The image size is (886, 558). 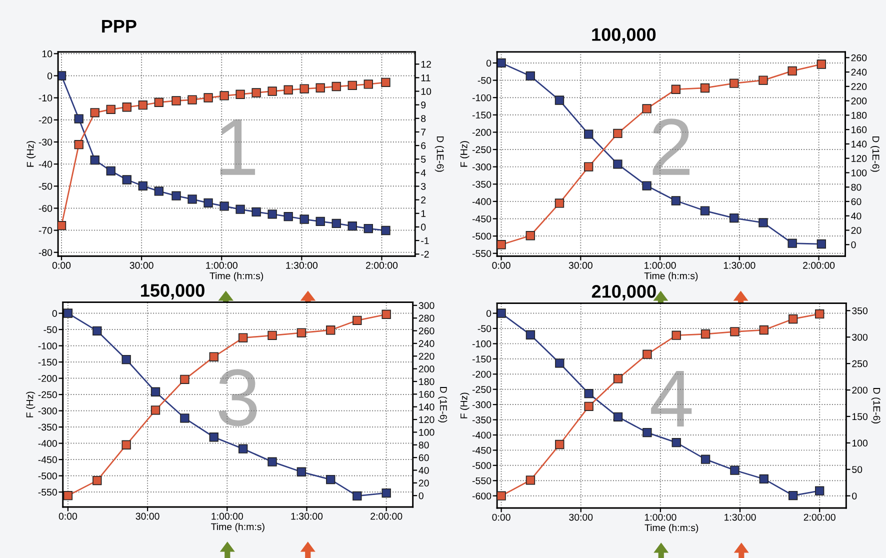 What do you see at coordinates (425, 240) in the screenshot?
I see `y2-tick-label: -1` at bounding box center [425, 240].